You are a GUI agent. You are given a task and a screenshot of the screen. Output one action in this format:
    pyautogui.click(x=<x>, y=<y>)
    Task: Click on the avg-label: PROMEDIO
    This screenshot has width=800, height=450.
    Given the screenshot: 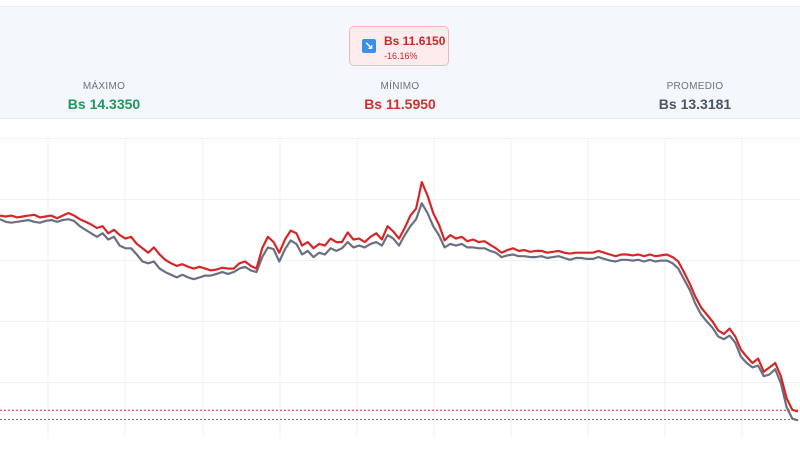 What is the action you would take?
    pyautogui.click(x=695, y=86)
    